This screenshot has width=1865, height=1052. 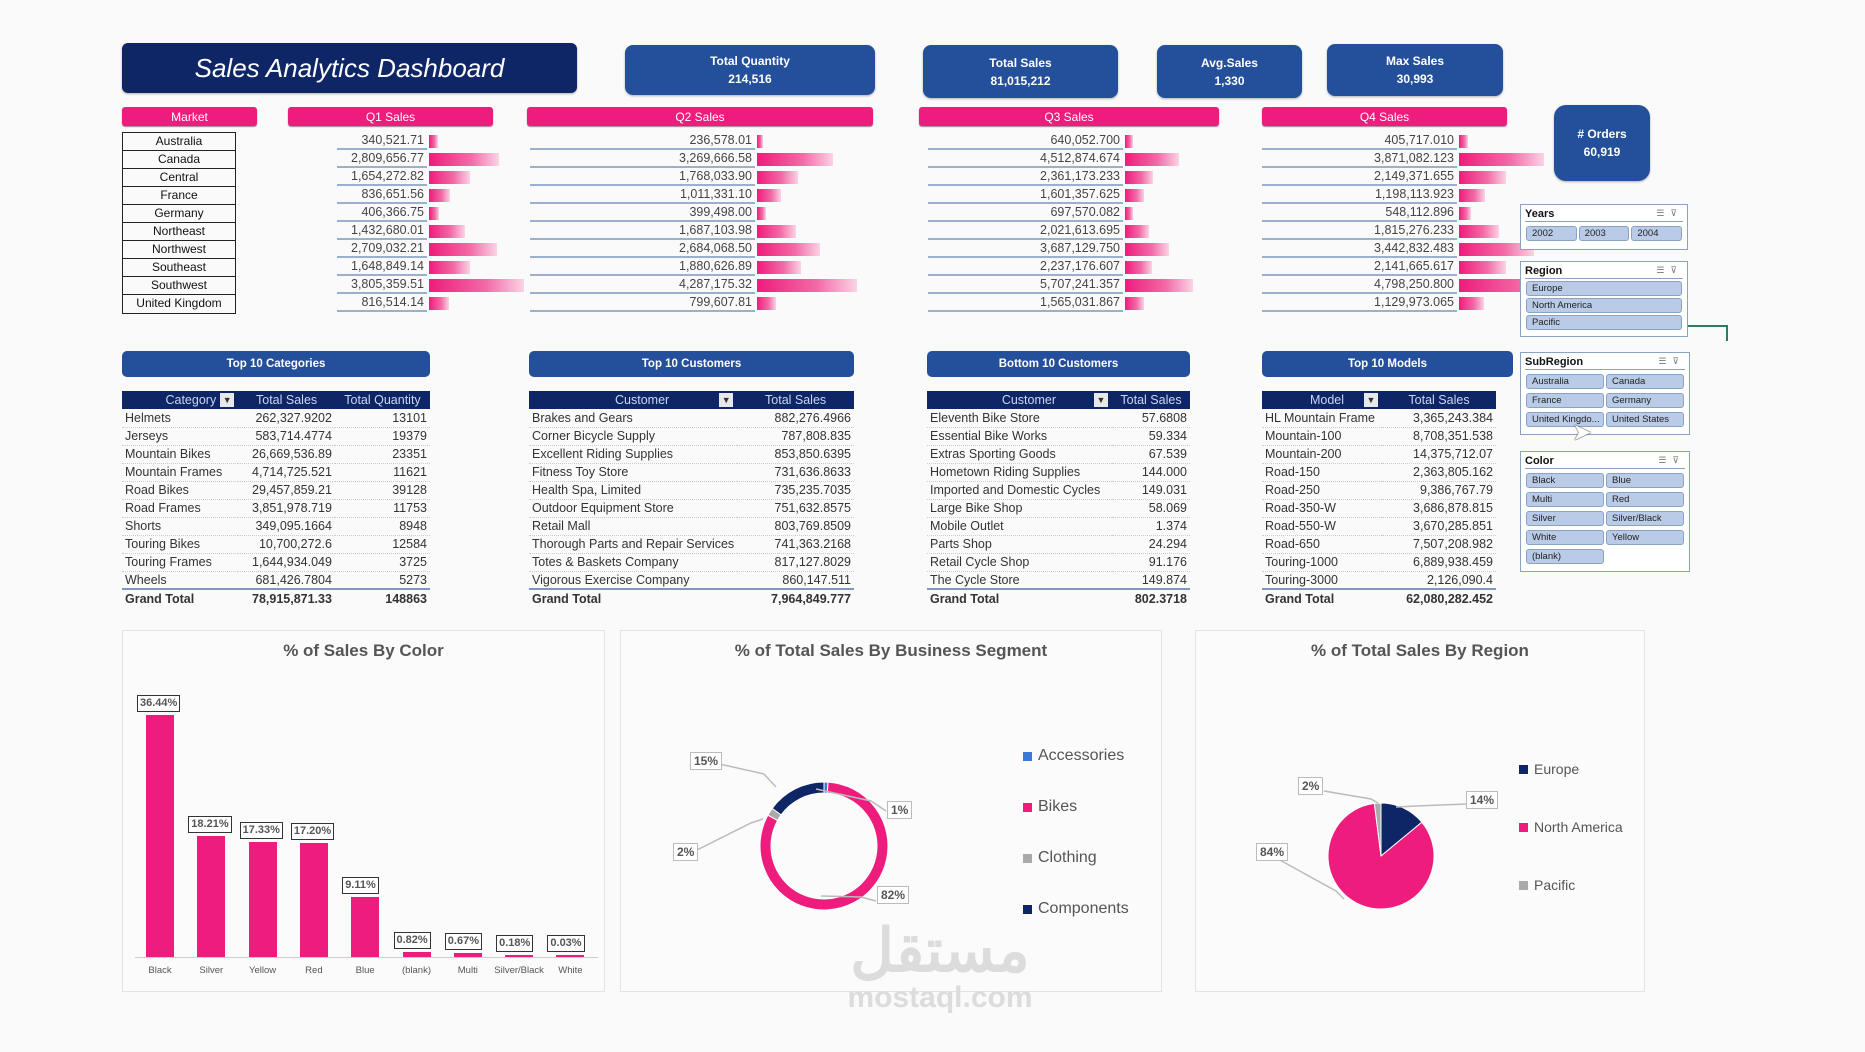 I want to click on table-row: Mountain-100 8,708,351.538, so click(x=1379, y=436).